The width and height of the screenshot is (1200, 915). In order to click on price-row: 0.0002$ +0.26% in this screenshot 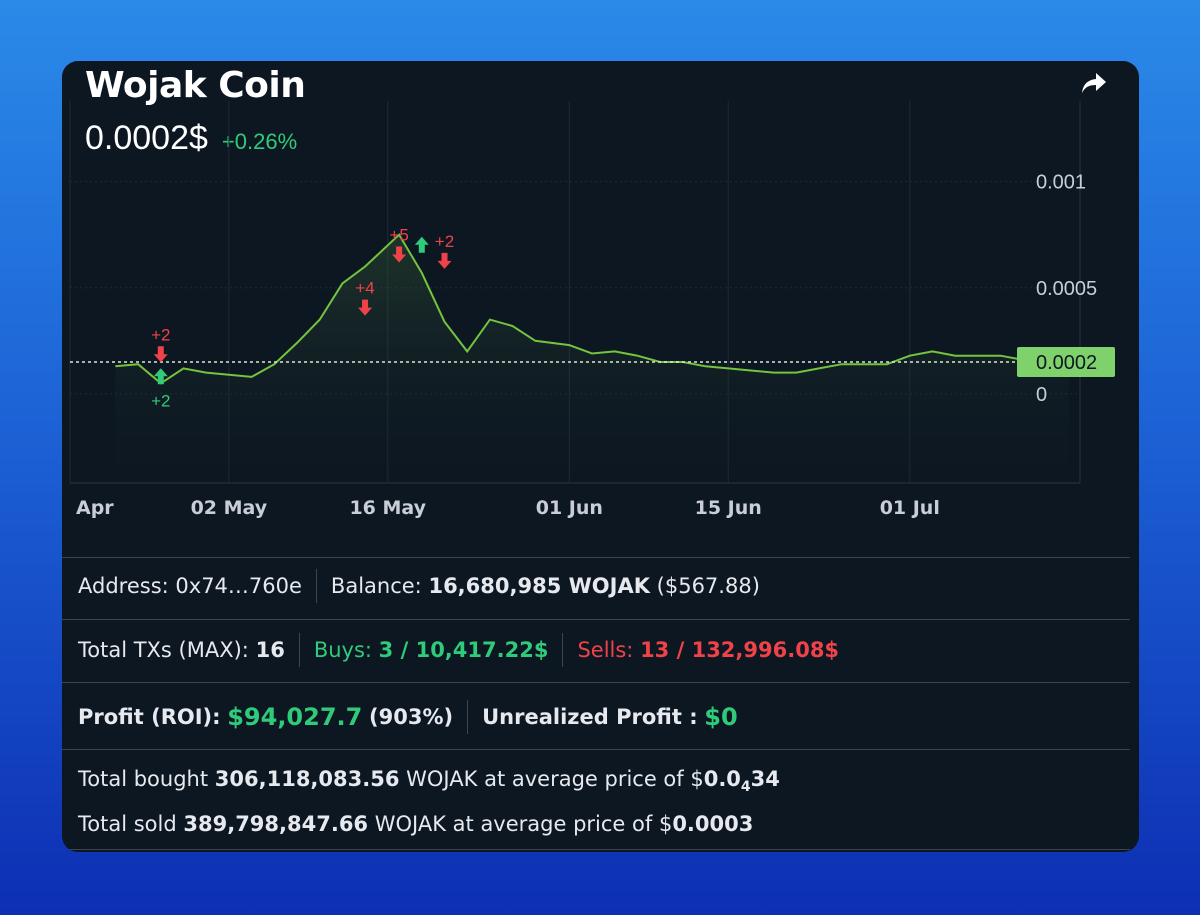, I will do `click(191, 138)`.